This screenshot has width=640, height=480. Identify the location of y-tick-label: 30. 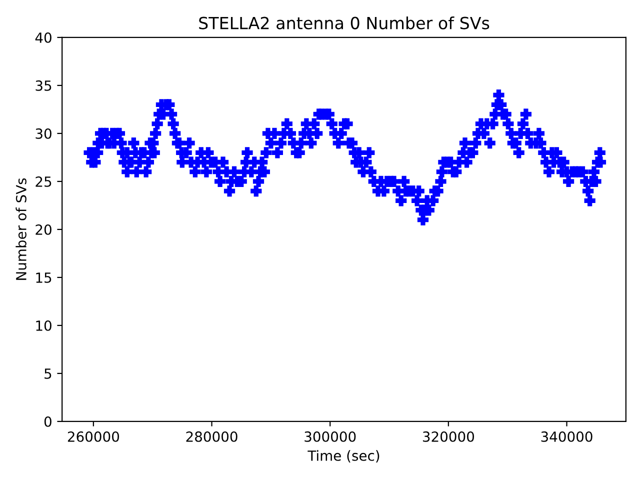
(44, 133).